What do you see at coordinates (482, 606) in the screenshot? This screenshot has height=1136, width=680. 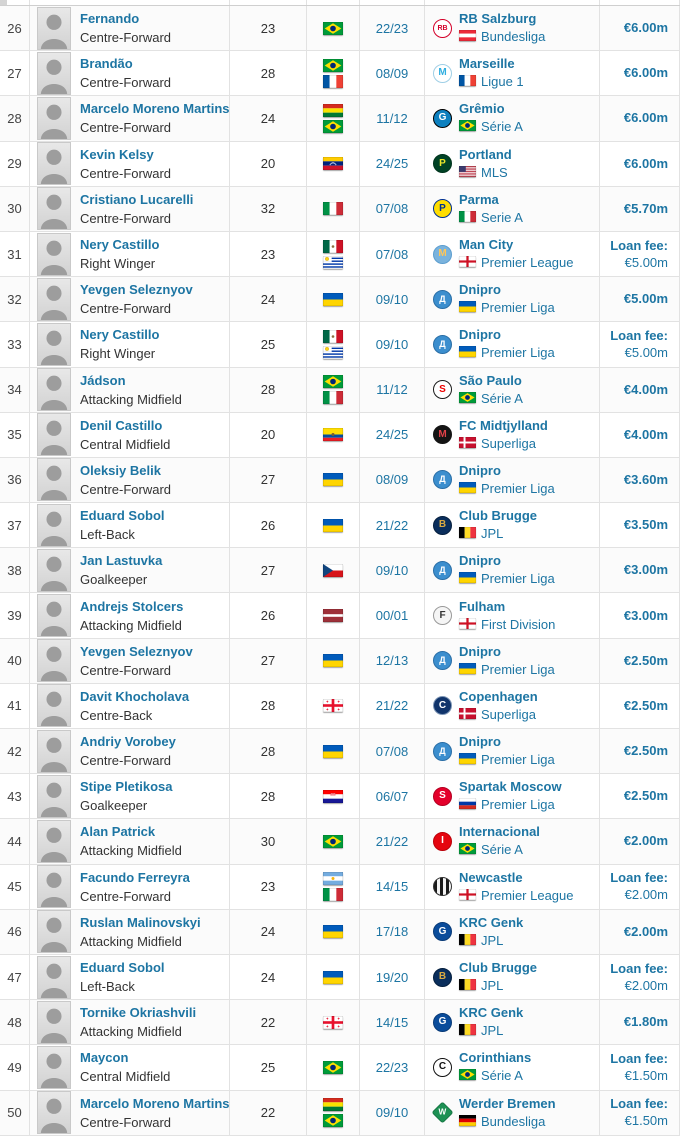 I see `club-name-link: Fulham` at bounding box center [482, 606].